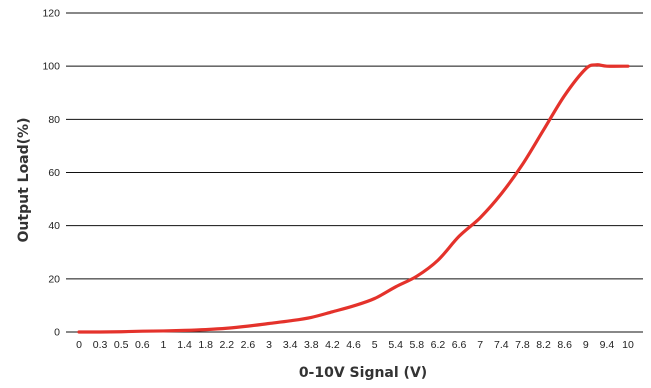 This screenshot has height=388, width=651. What do you see at coordinates (607, 345) in the screenshot?
I see `x-tick-label: 9.4` at bounding box center [607, 345].